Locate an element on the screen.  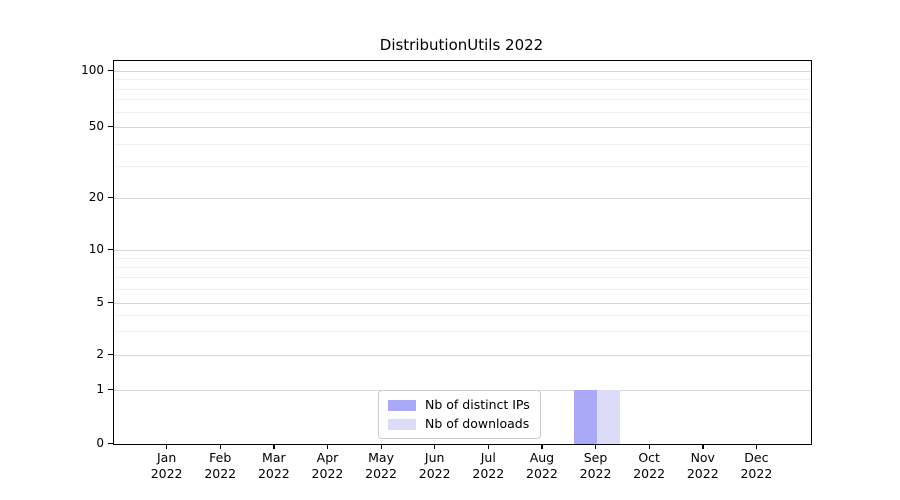
x-tick-label-jul: Jul 2022 is located at coordinates (488, 465).